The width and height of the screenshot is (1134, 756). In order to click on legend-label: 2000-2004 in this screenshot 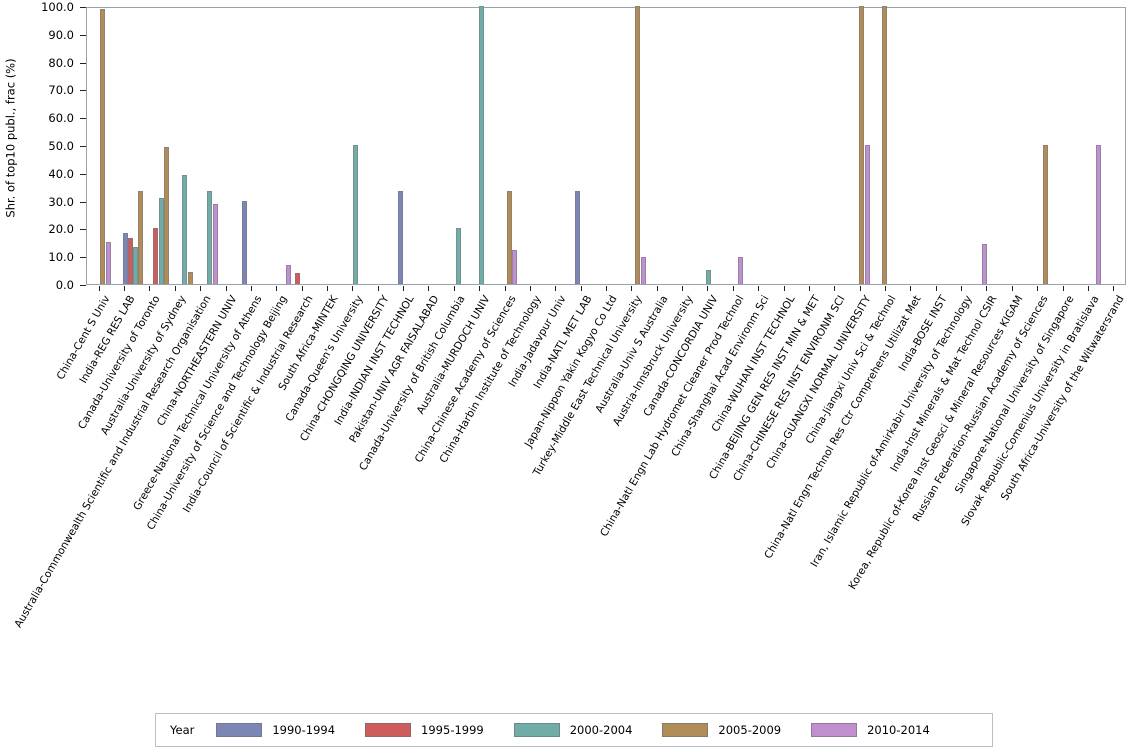, I will do `click(601, 730)`.